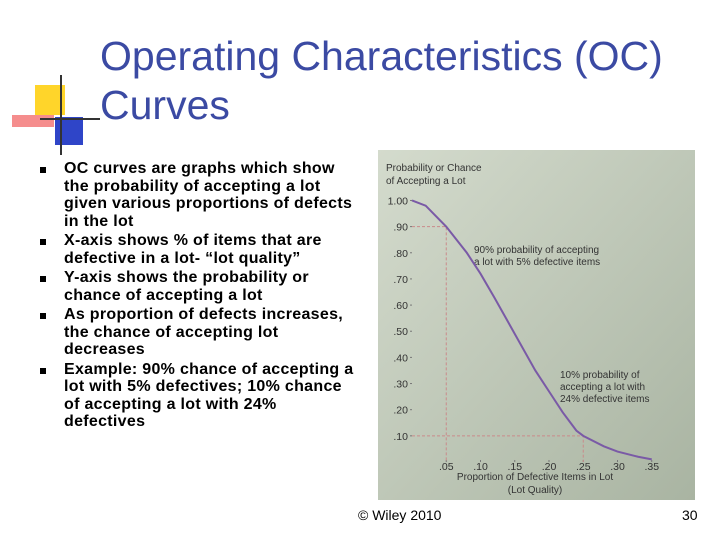  What do you see at coordinates (549, 467) in the screenshot?
I see `x-tick-label: .20` at bounding box center [549, 467].